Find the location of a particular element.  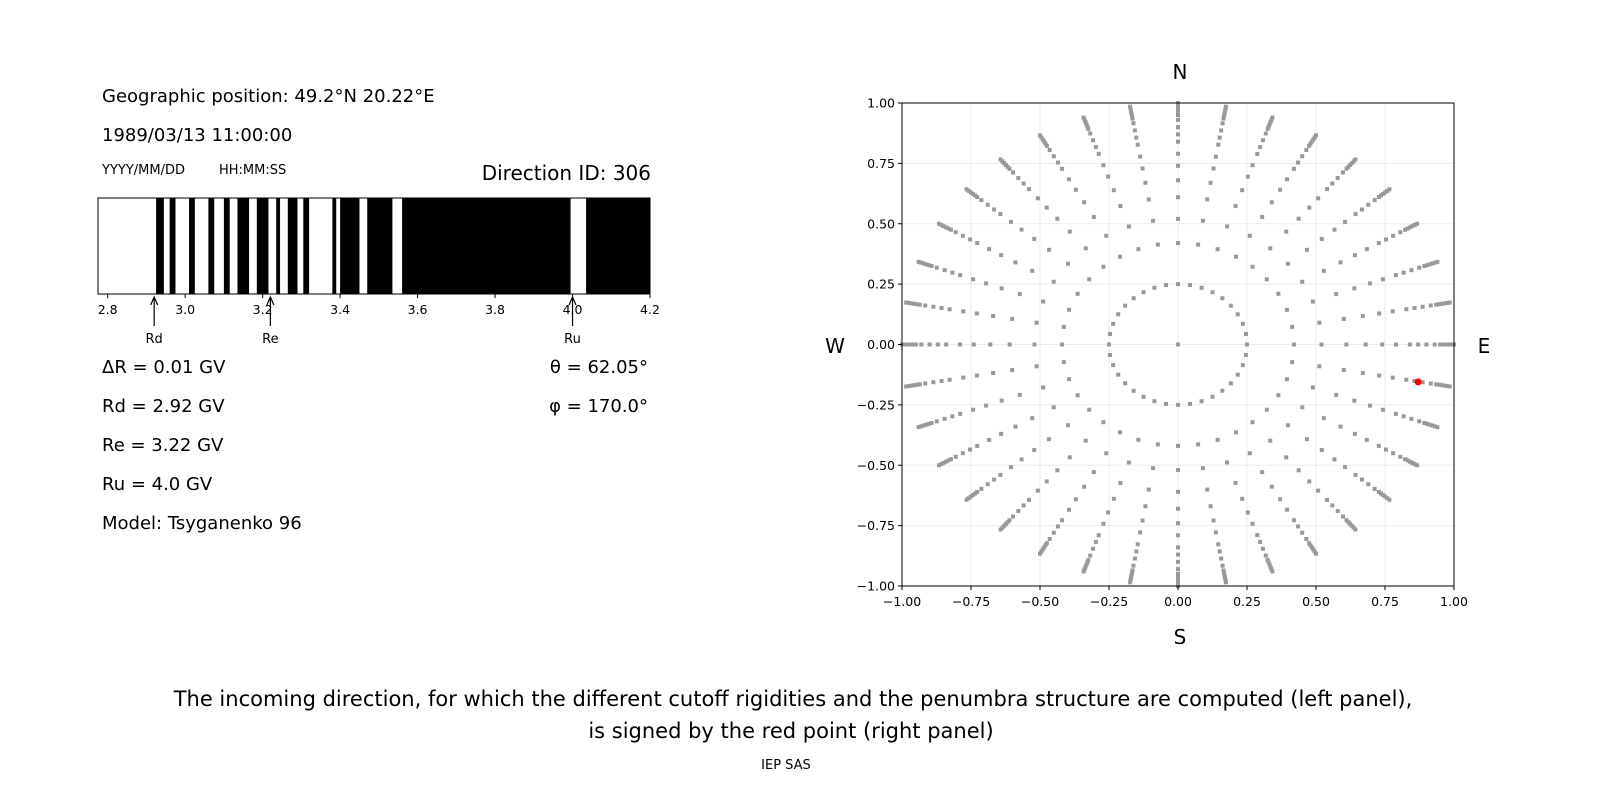

x-tick-label: −0.50 is located at coordinates (1040, 601).